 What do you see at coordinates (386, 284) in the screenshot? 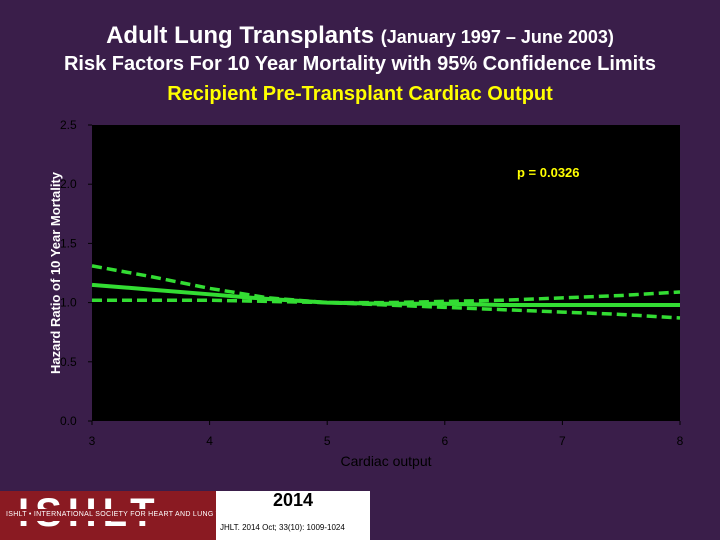
I see `upper-ci-line` at bounding box center [386, 284].